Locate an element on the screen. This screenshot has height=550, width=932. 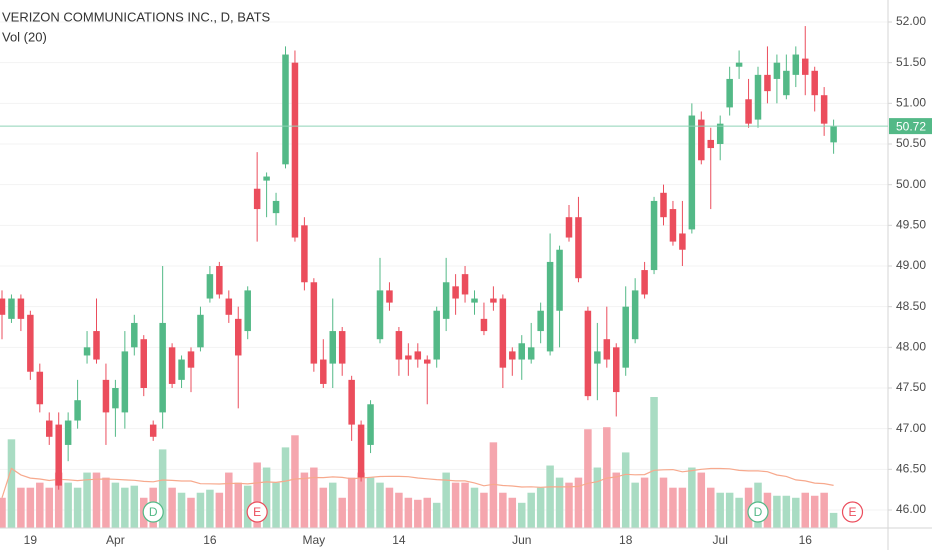
x-tick-label: 14 is located at coordinates (399, 540).